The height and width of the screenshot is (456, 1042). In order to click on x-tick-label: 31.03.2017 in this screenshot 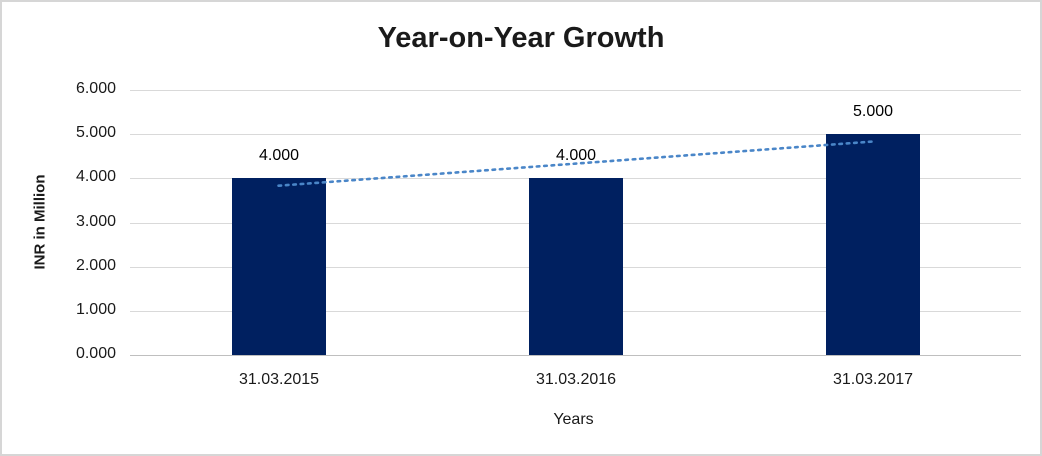, I will do `click(873, 379)`.